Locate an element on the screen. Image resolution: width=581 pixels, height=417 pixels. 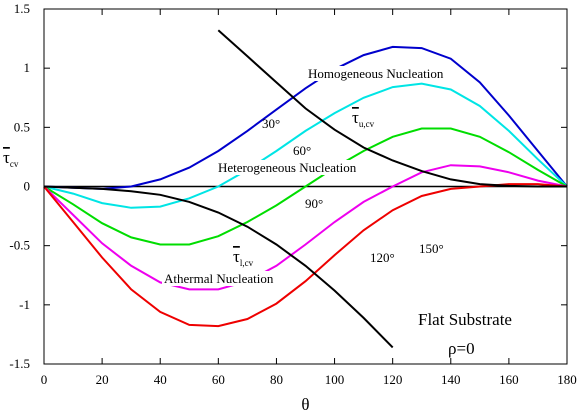
x-axis-label: θ is located at coordinates (305, 404).